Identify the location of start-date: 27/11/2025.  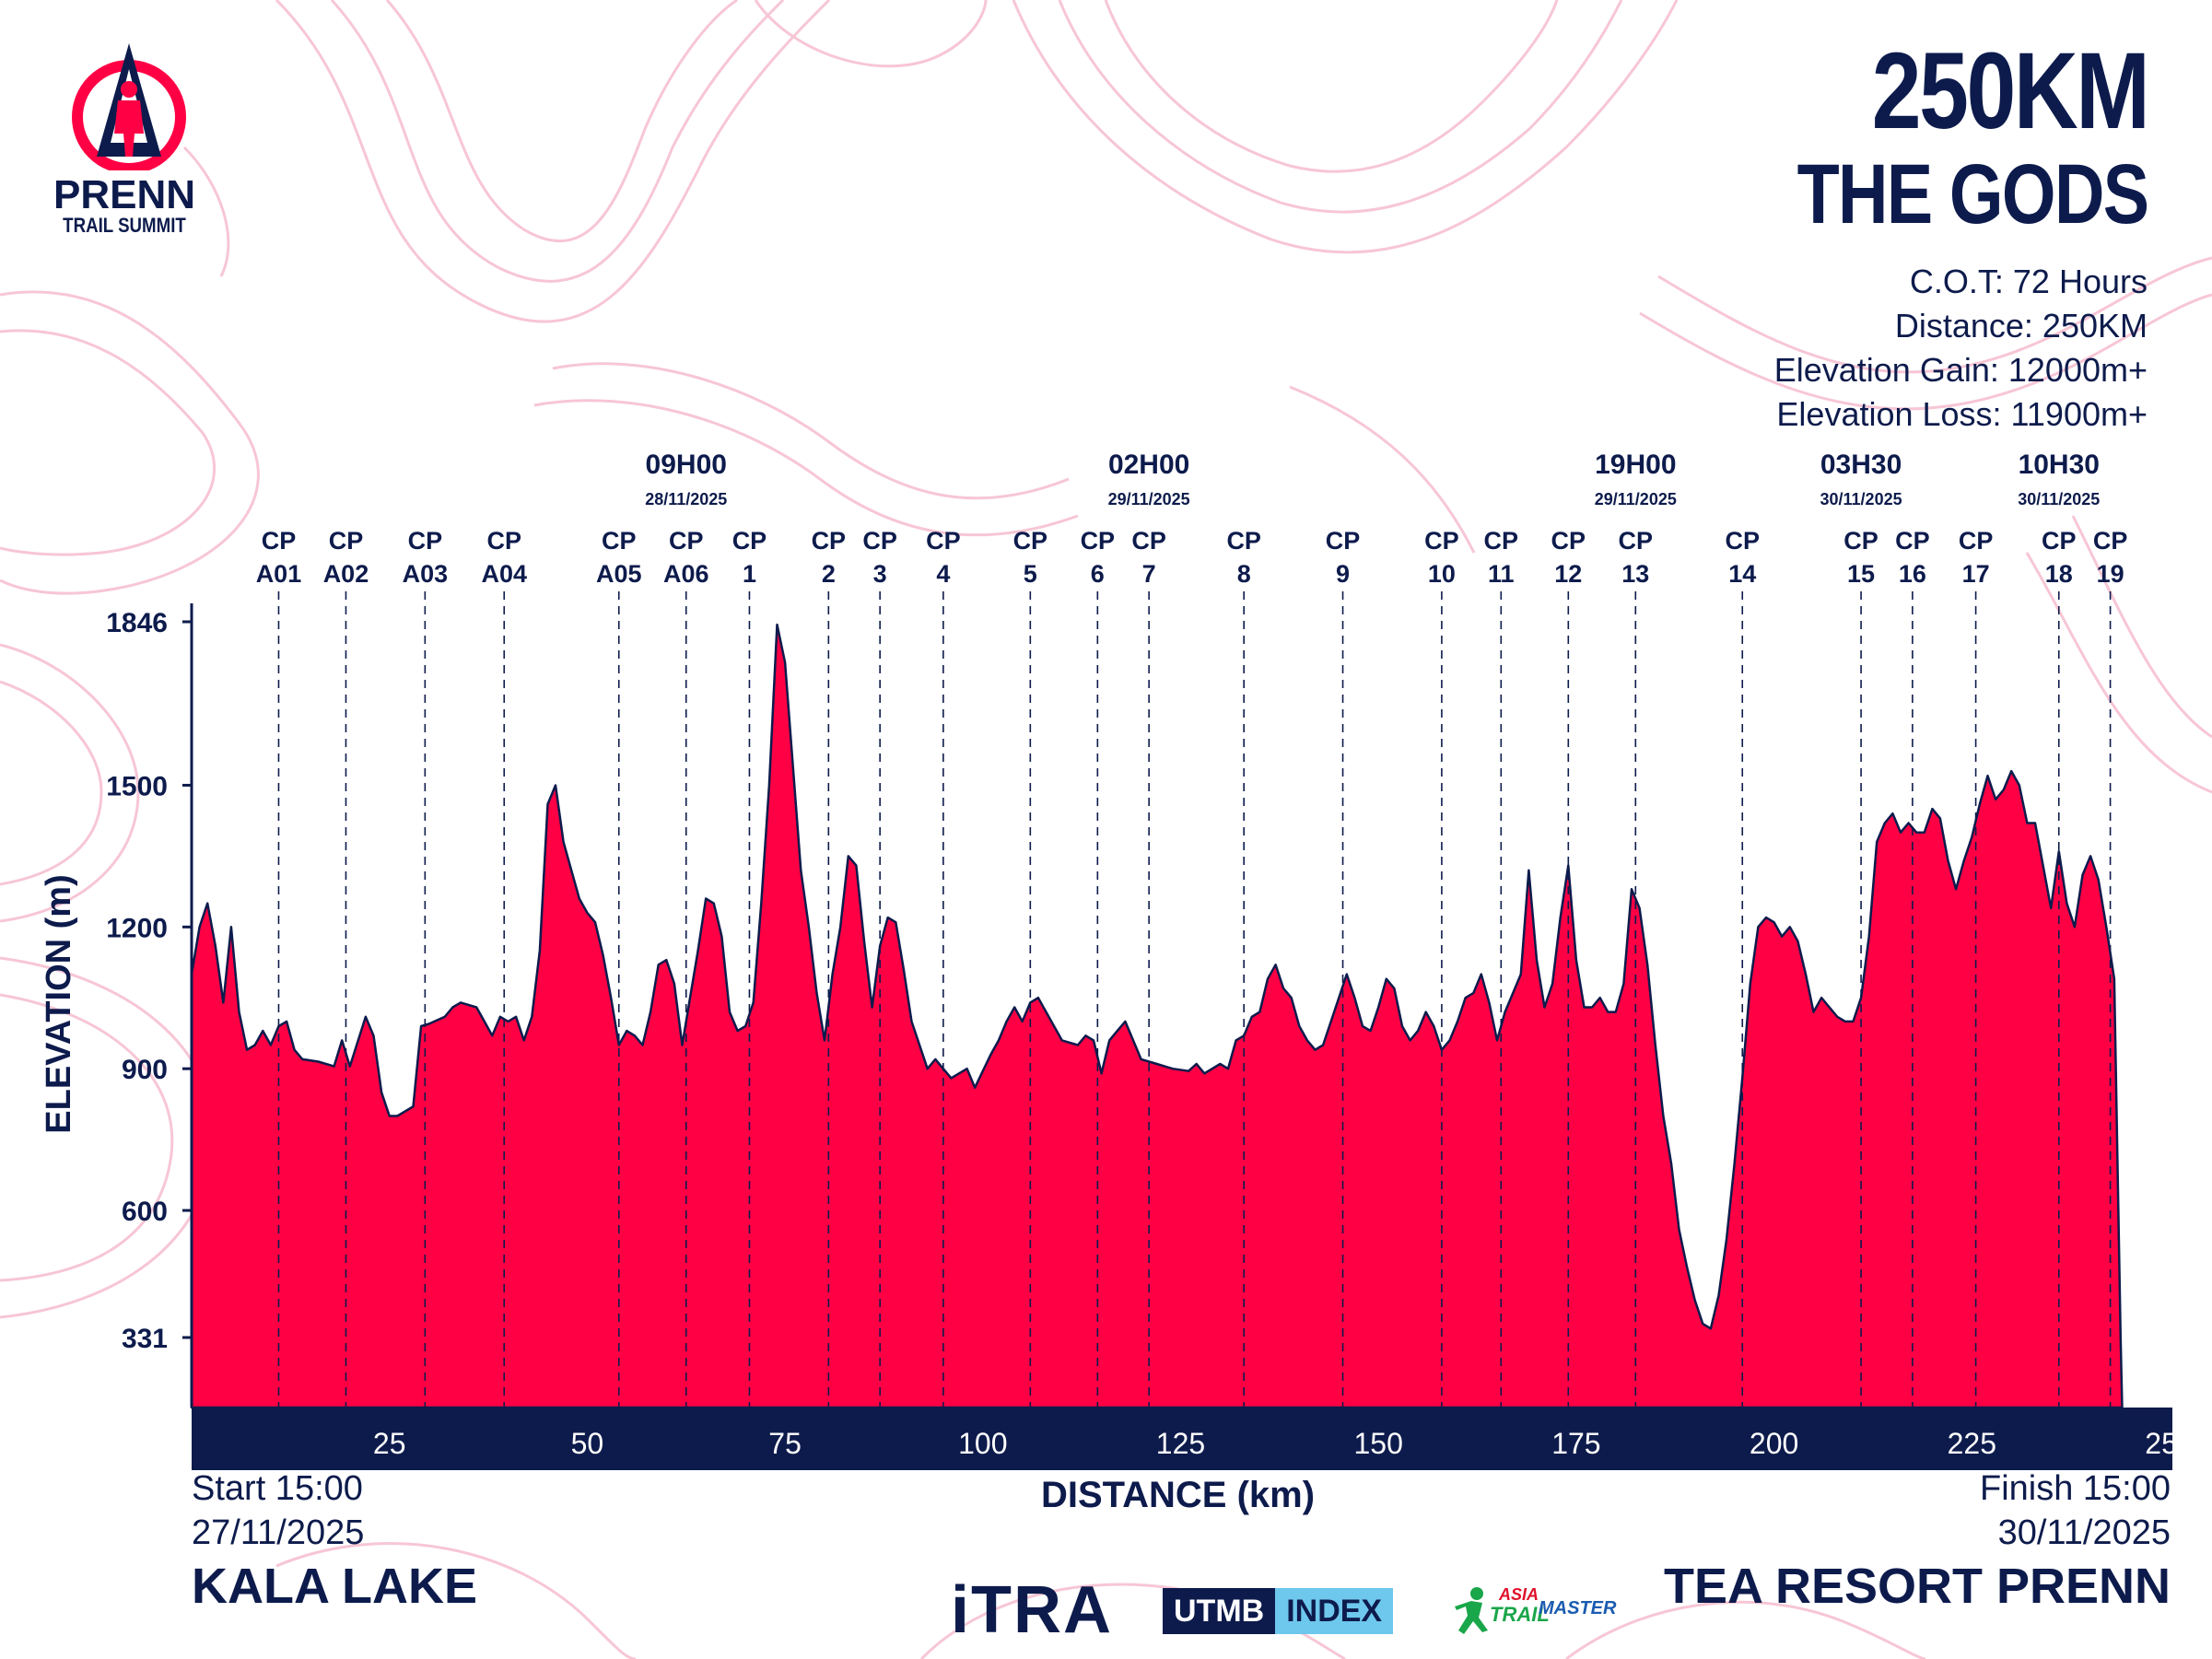
(279, 1532).